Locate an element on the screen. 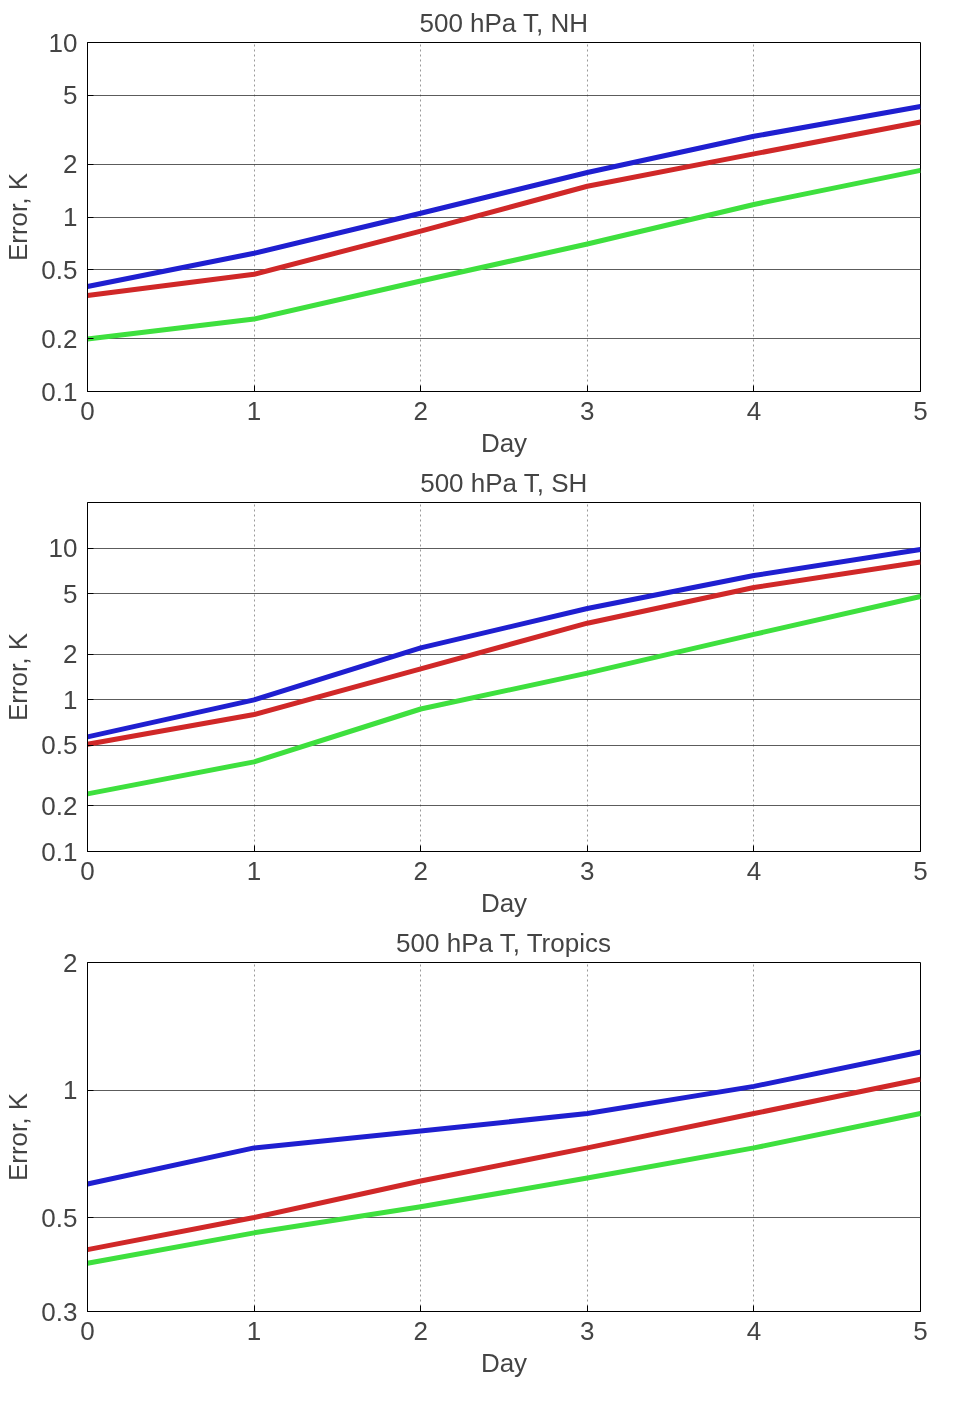  chart-title: 500 hPa T, SH is located at coordinates (504, 482).